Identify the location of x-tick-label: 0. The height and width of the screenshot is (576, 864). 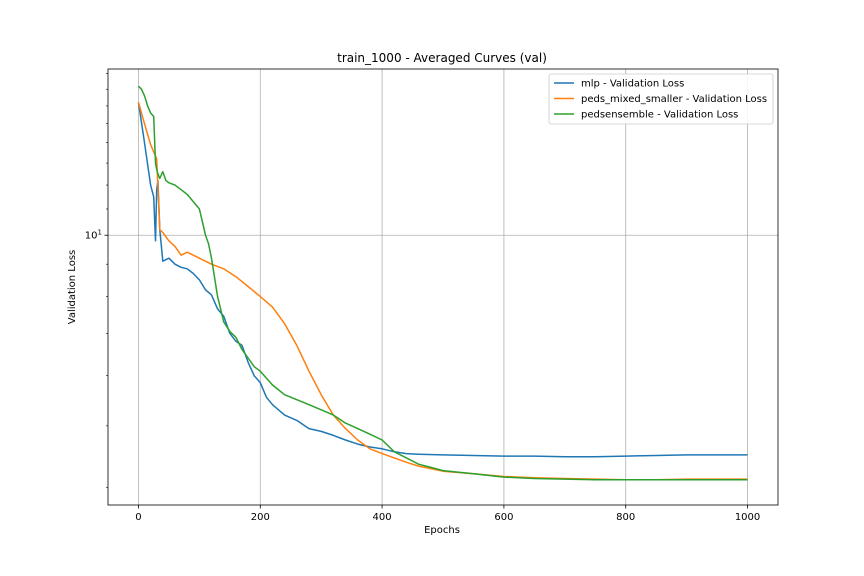
(138, 517).